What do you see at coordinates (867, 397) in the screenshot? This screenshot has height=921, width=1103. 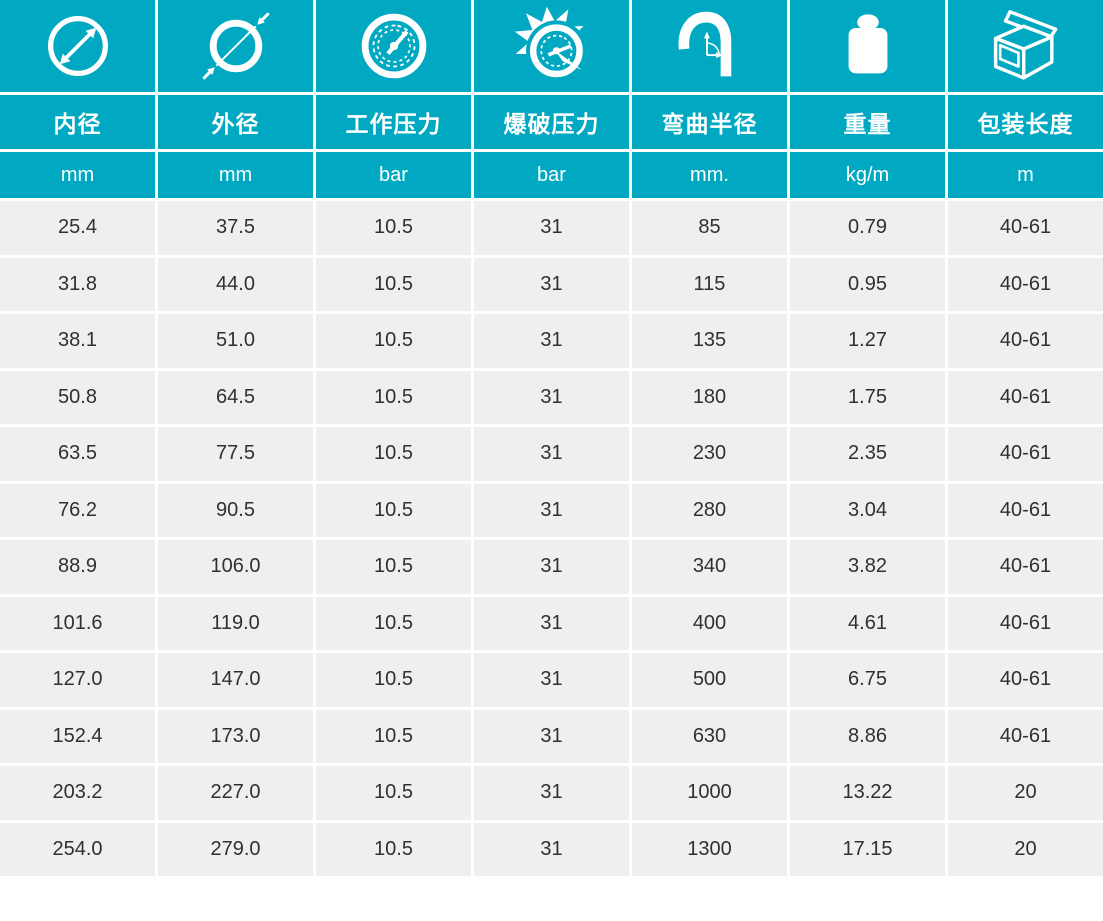 I see `spec-cell-r4-c6: 1.75` at bounding box center [867, 397].